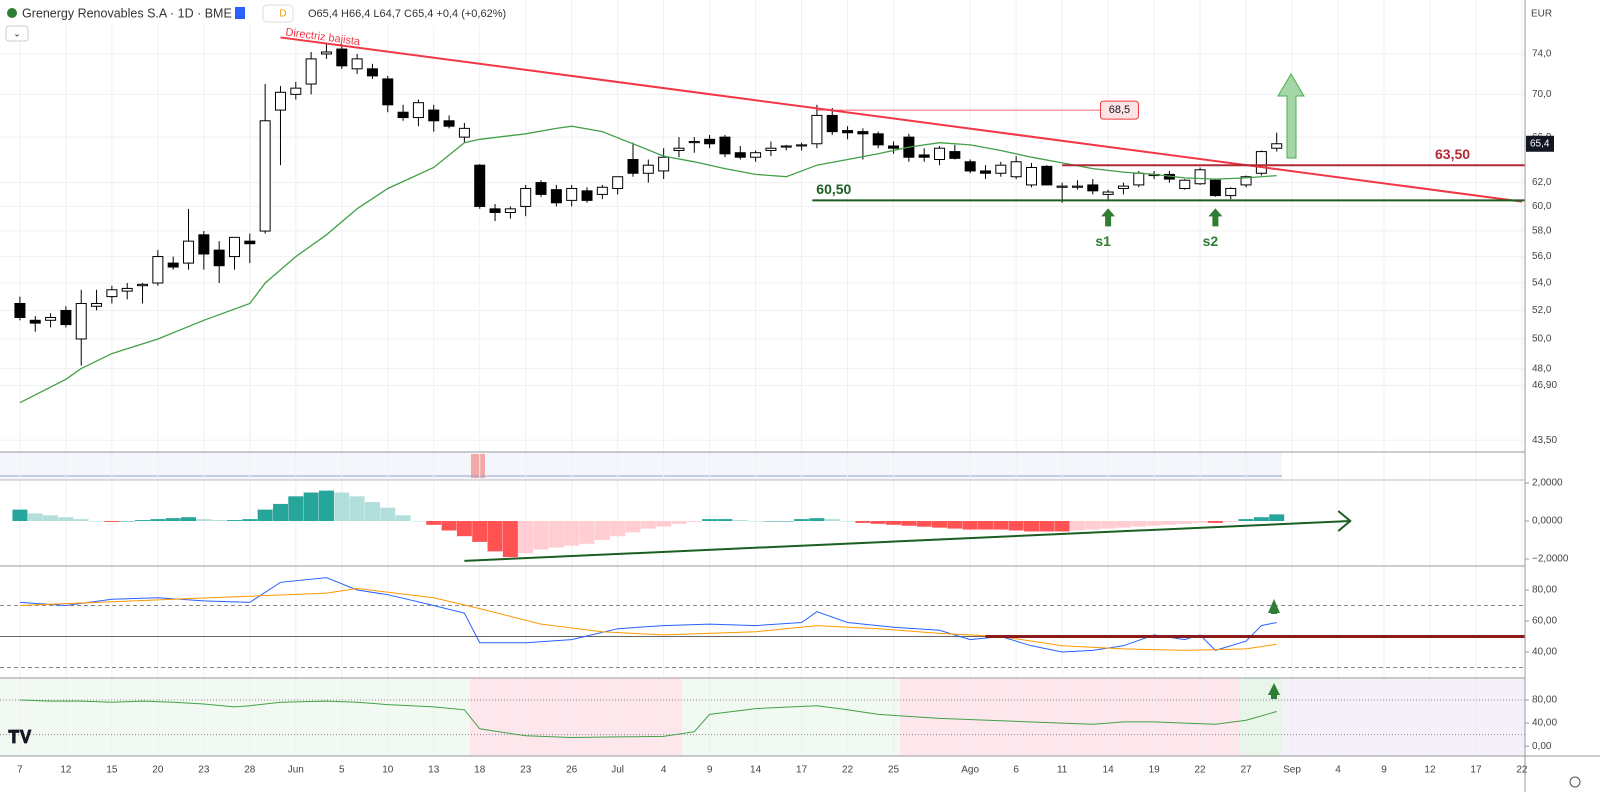 Image resolution: width=1600 pixels, height=792 pixels. What do you see at coordinates (1119, 110) in the screenshot?
I see `note-box` at bounding box center [1119, 110].